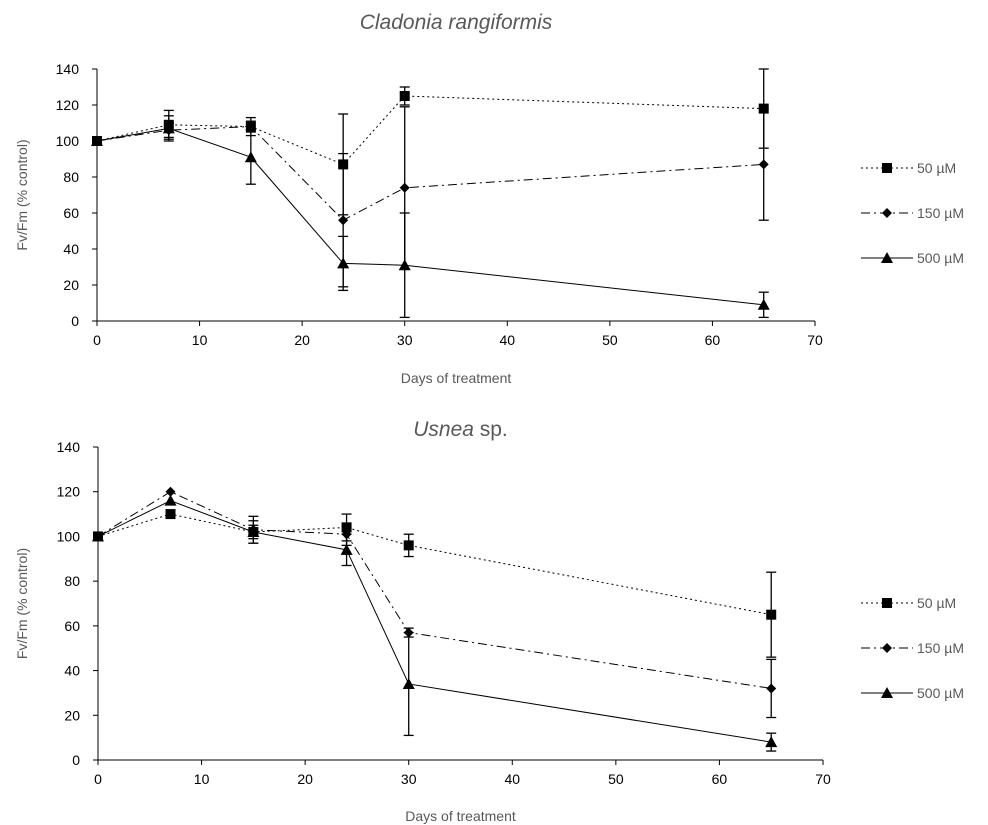  What do you see at coordinates (443, 429) in the screenshot?
I see `chart-title-italic: Usnea` at bounding box center [443, 429].